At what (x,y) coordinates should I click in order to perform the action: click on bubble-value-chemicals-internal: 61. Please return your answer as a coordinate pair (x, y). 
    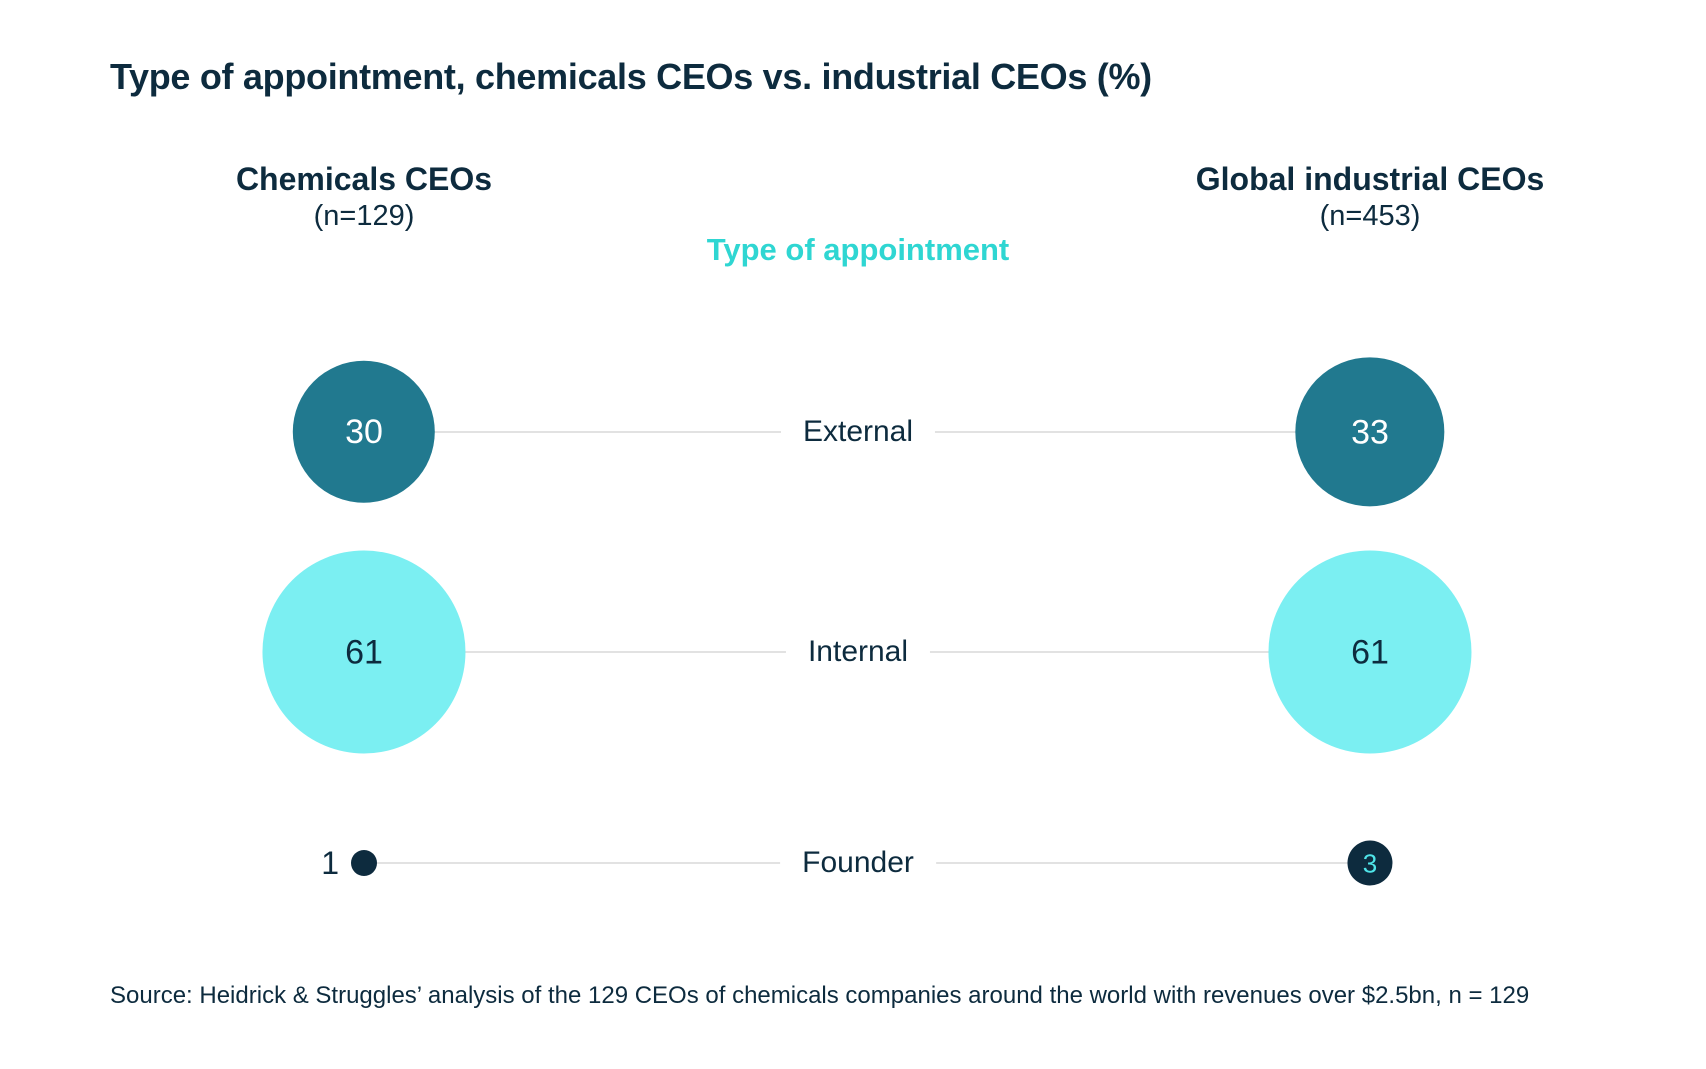
    Looking at the image, I should click on (364, 652).